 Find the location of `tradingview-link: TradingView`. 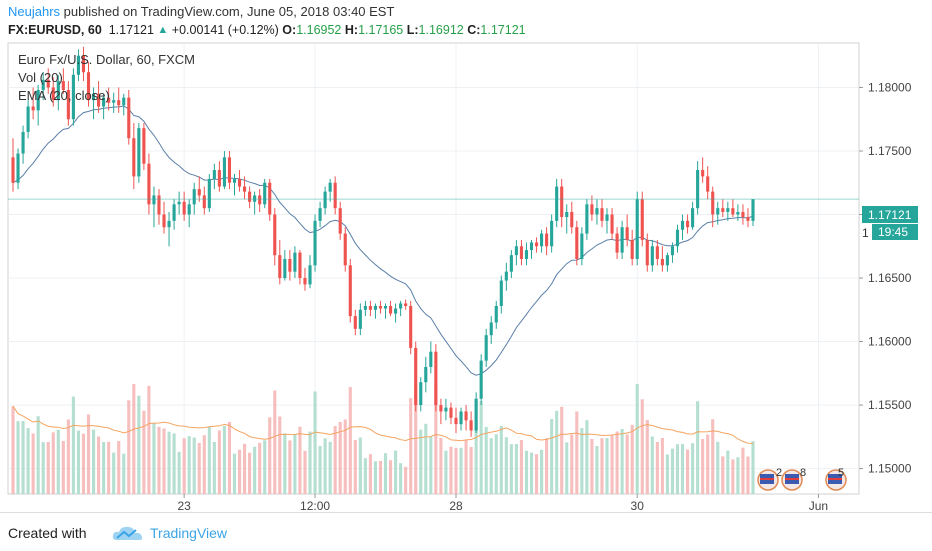

tradingview-link: TradingView is located at coordinates (189, 533).